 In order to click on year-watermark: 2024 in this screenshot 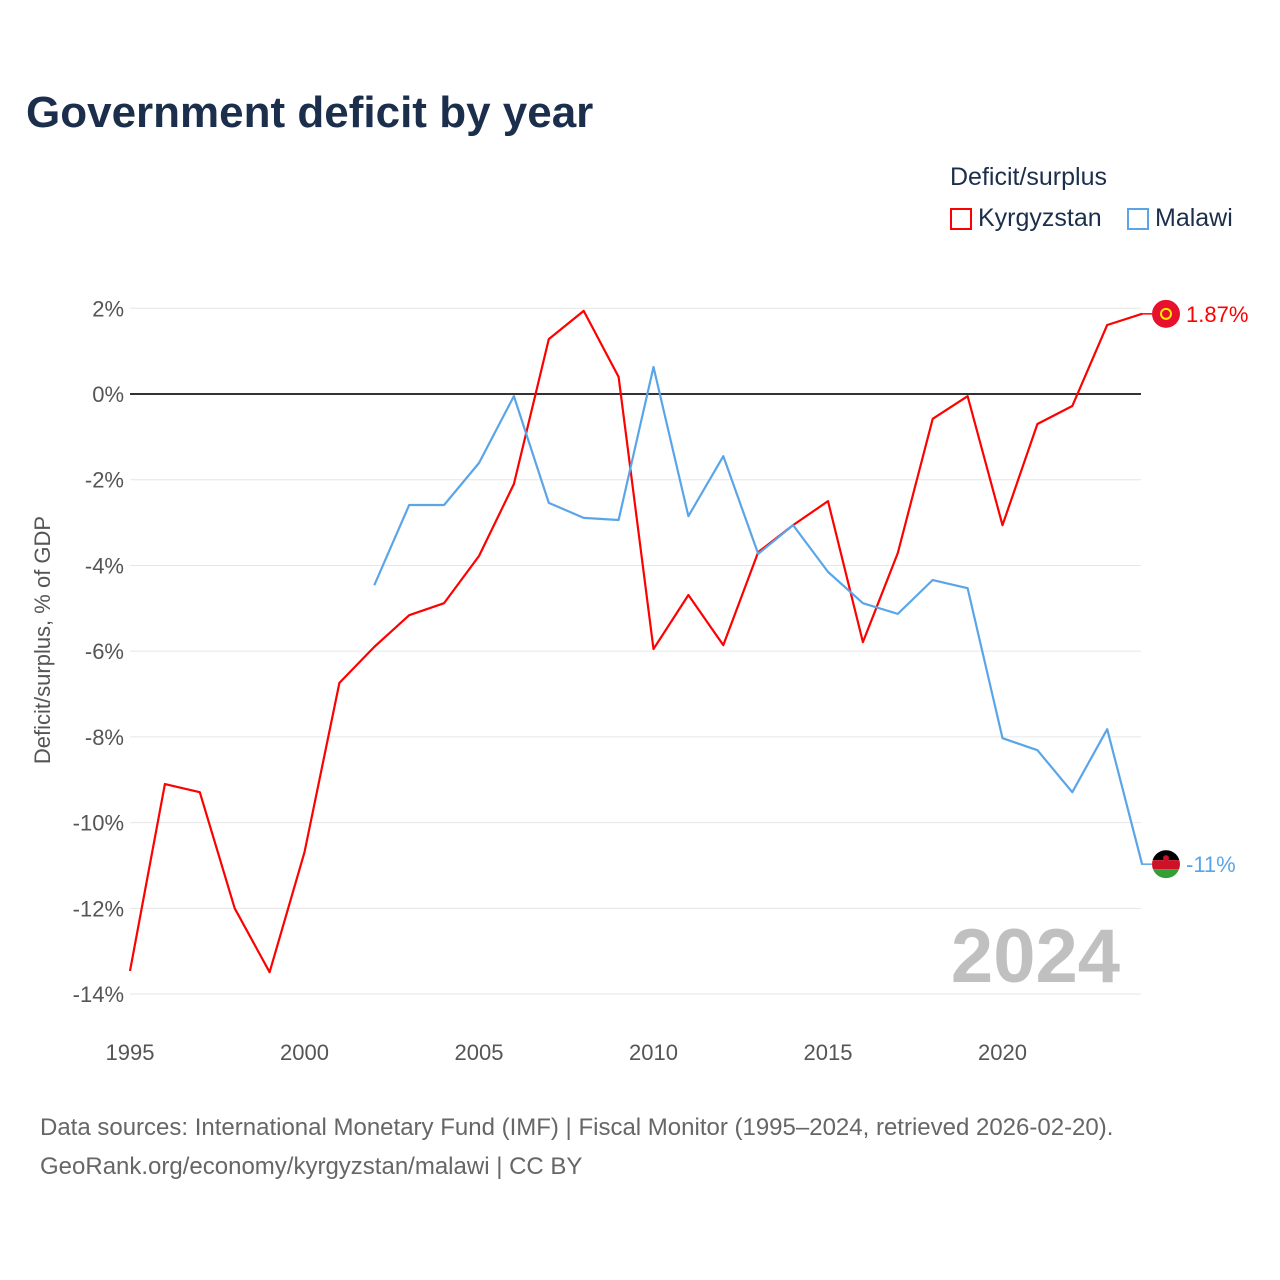, I will do `click(1035, 956)`.